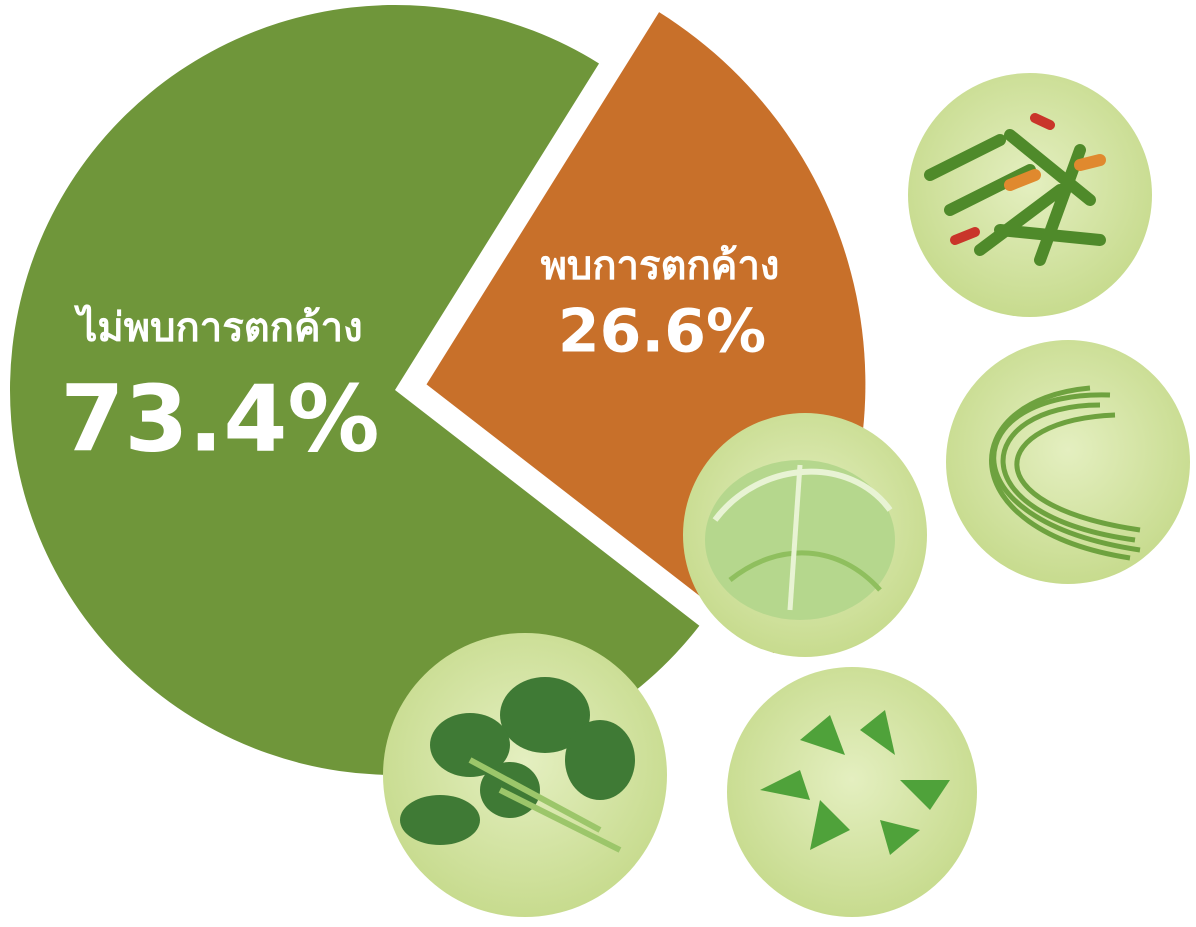  What do you see at coordinates (219, 418) in the screenshot?
I see `slice-value-label: 73.4%` at bounding box center [219, 418].